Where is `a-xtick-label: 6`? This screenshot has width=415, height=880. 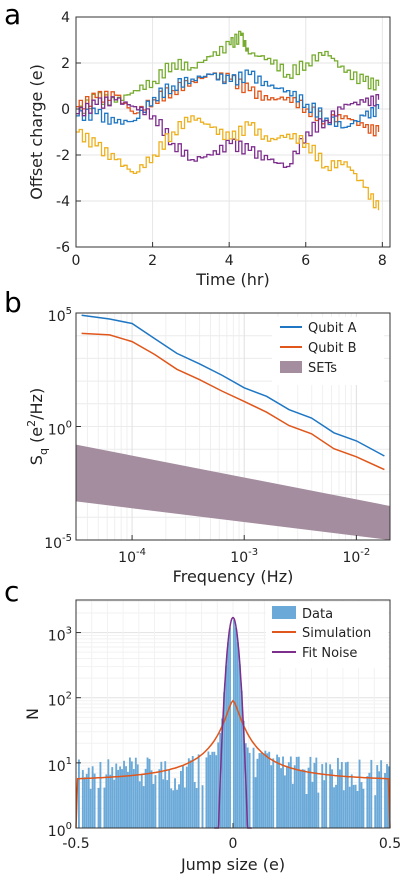 a-xtick-label: 6 is located at coordinates (305, 261).